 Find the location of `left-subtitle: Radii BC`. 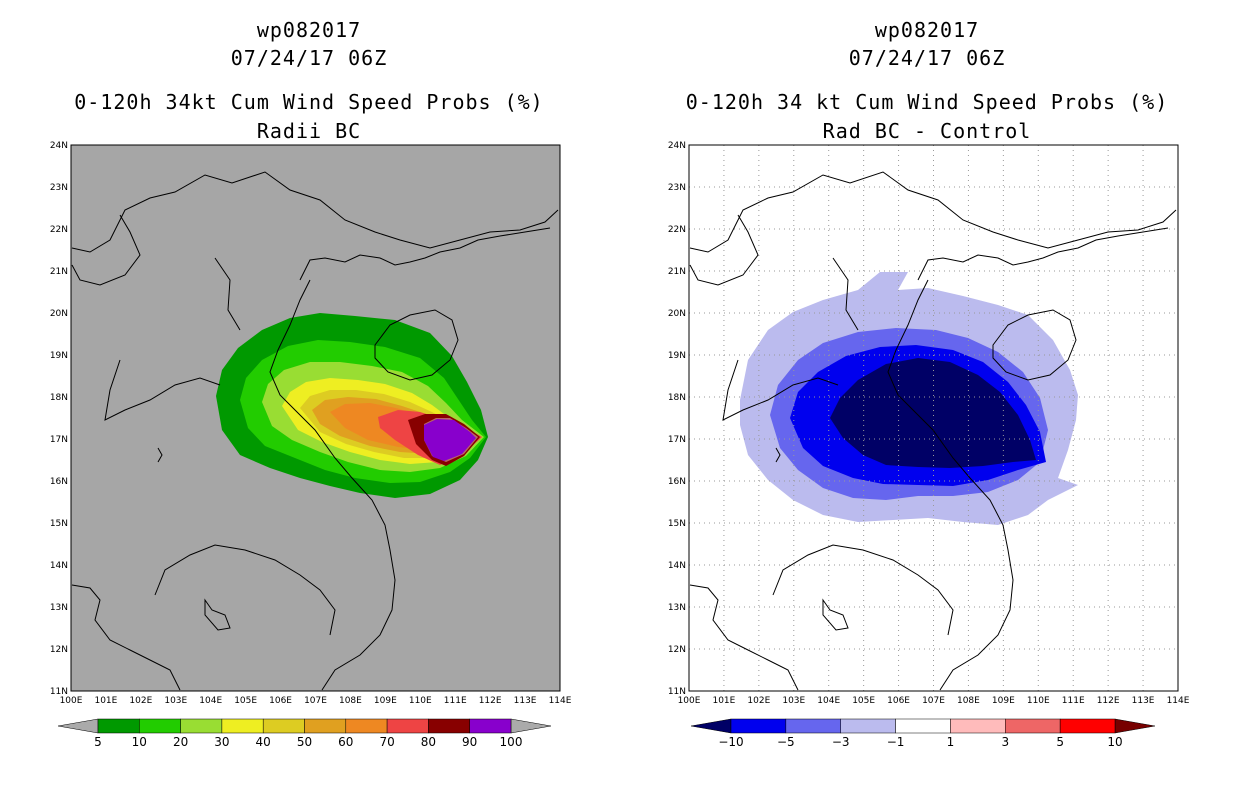

left-subtitle: Radii BC is located at coordinates (309, 131).